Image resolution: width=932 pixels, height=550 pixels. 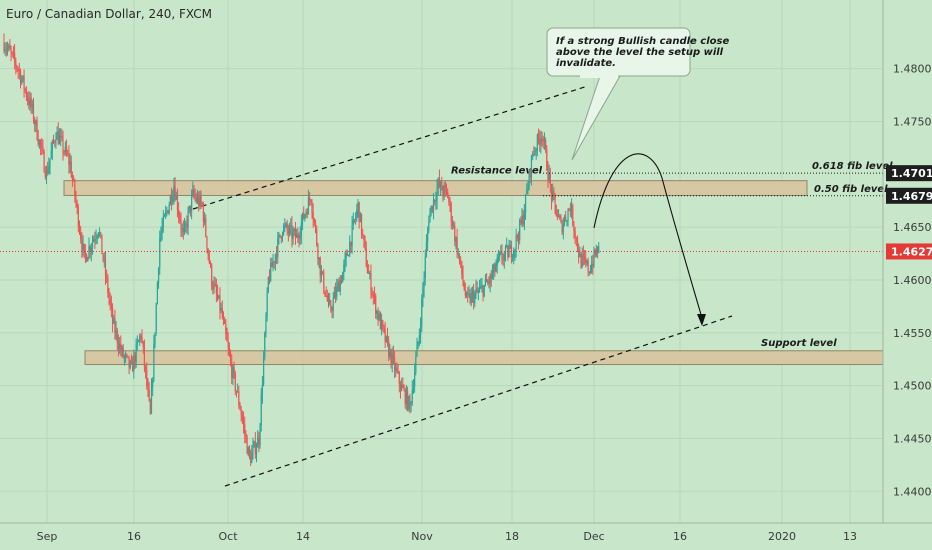 What do you see at coordinates (303, 536) in the screenshot?
I see `time-tick-label: 14` at bounding box center [303, 536].